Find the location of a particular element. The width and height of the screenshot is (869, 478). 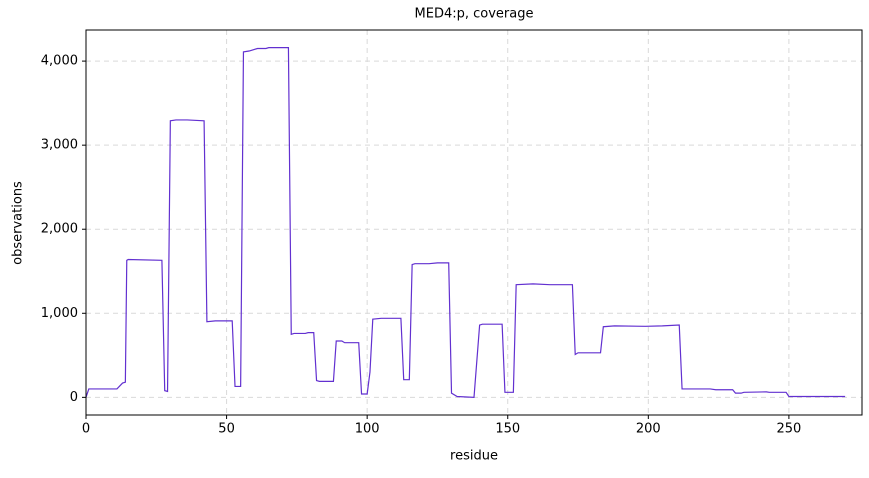

y-tick-label: 0 is located at coordinates (74, 397).